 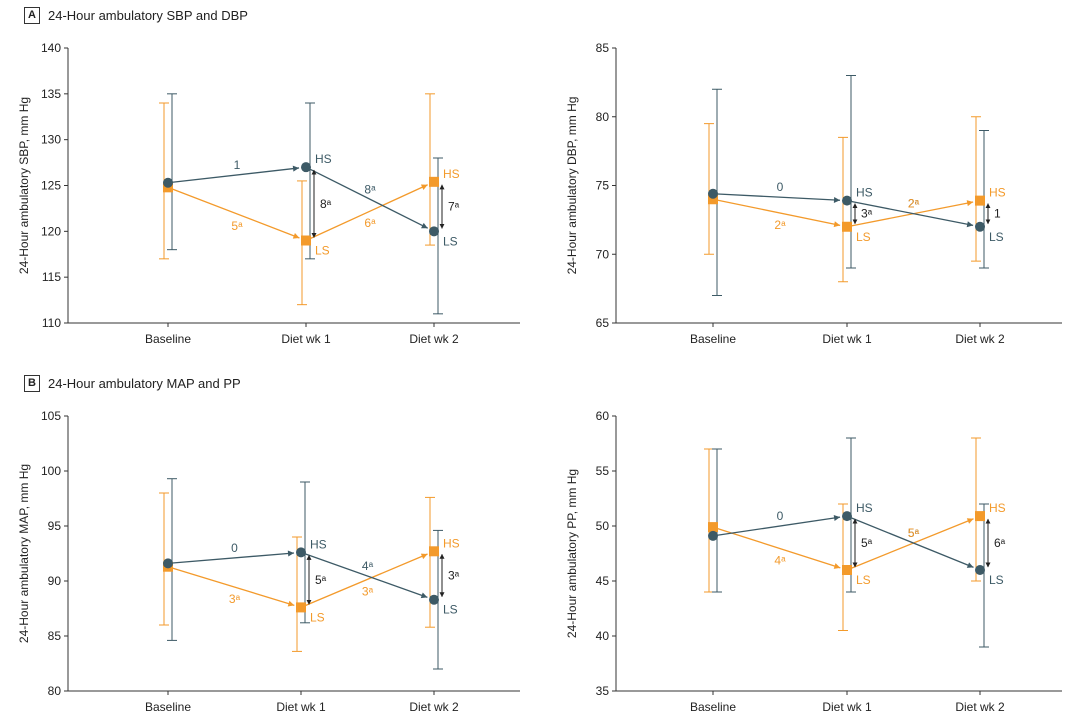 I want to click on y-tick-label: 40, so click(x=603, y=636).